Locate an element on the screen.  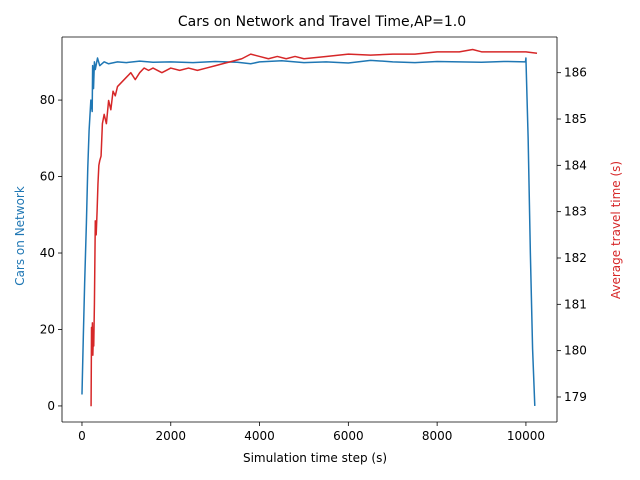
y-left-tick-label: 20 is located at coordinates (47, 329).